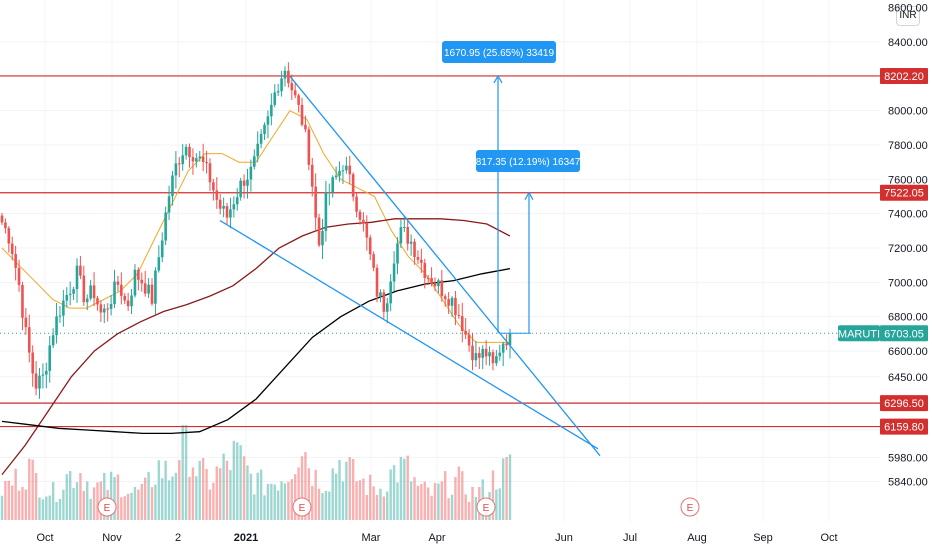 The image size is (932, 550). I want to click on level-badge, so click(904, 426).